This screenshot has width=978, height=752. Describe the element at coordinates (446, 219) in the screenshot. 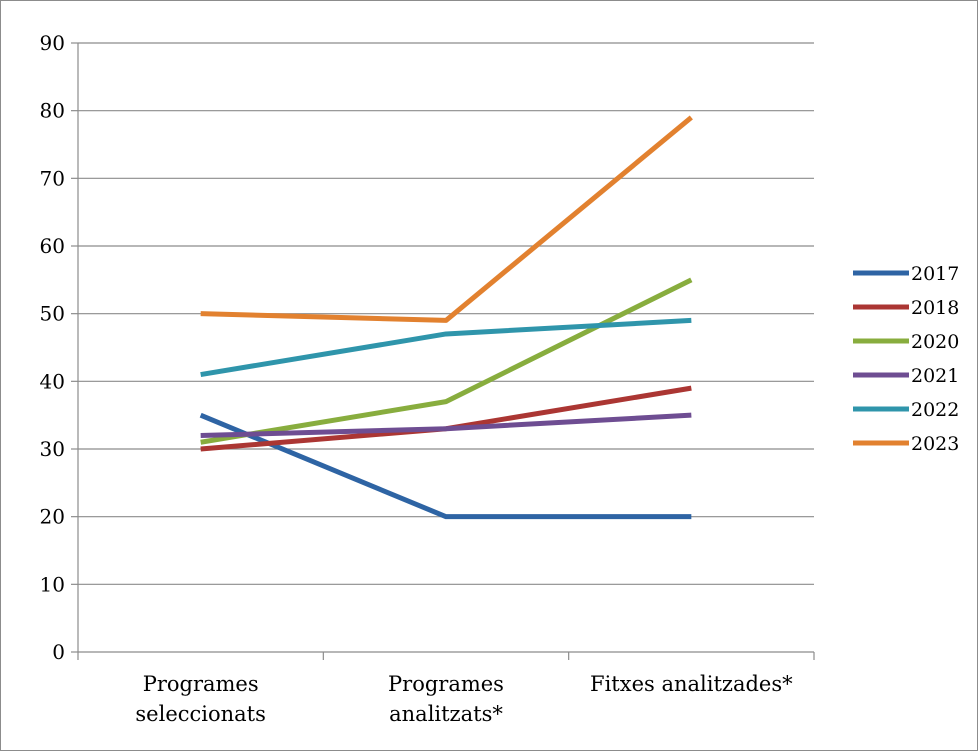

I see `series-line-2023` at that location.